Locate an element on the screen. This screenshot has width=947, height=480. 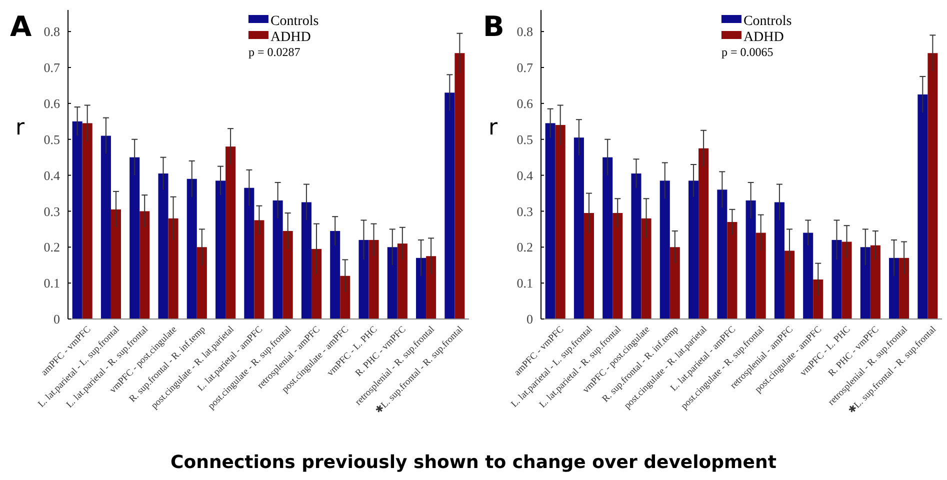
chart-title: A is located at coordinates (21, 26).